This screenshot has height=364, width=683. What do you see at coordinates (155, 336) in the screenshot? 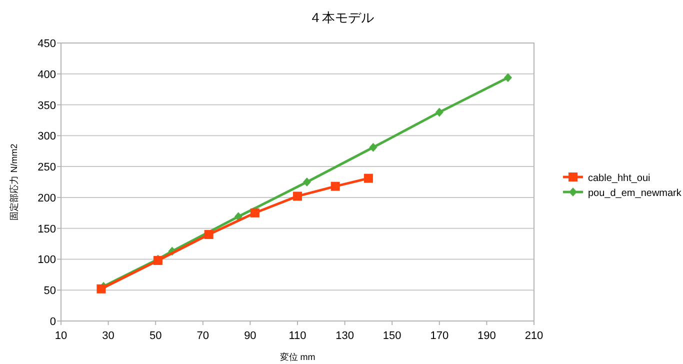
I see `x-tick-label: 50` at bounding box center [155, 336].